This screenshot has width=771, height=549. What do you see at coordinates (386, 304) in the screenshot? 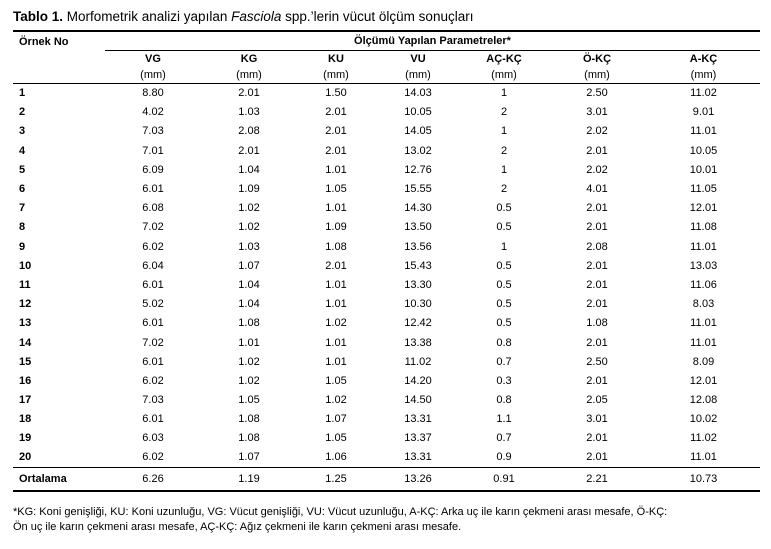
I see `table-row: 12 5.02 1.04 1.01 10.30 0.5 2.01 8.03` at bounding box center [386, 304].